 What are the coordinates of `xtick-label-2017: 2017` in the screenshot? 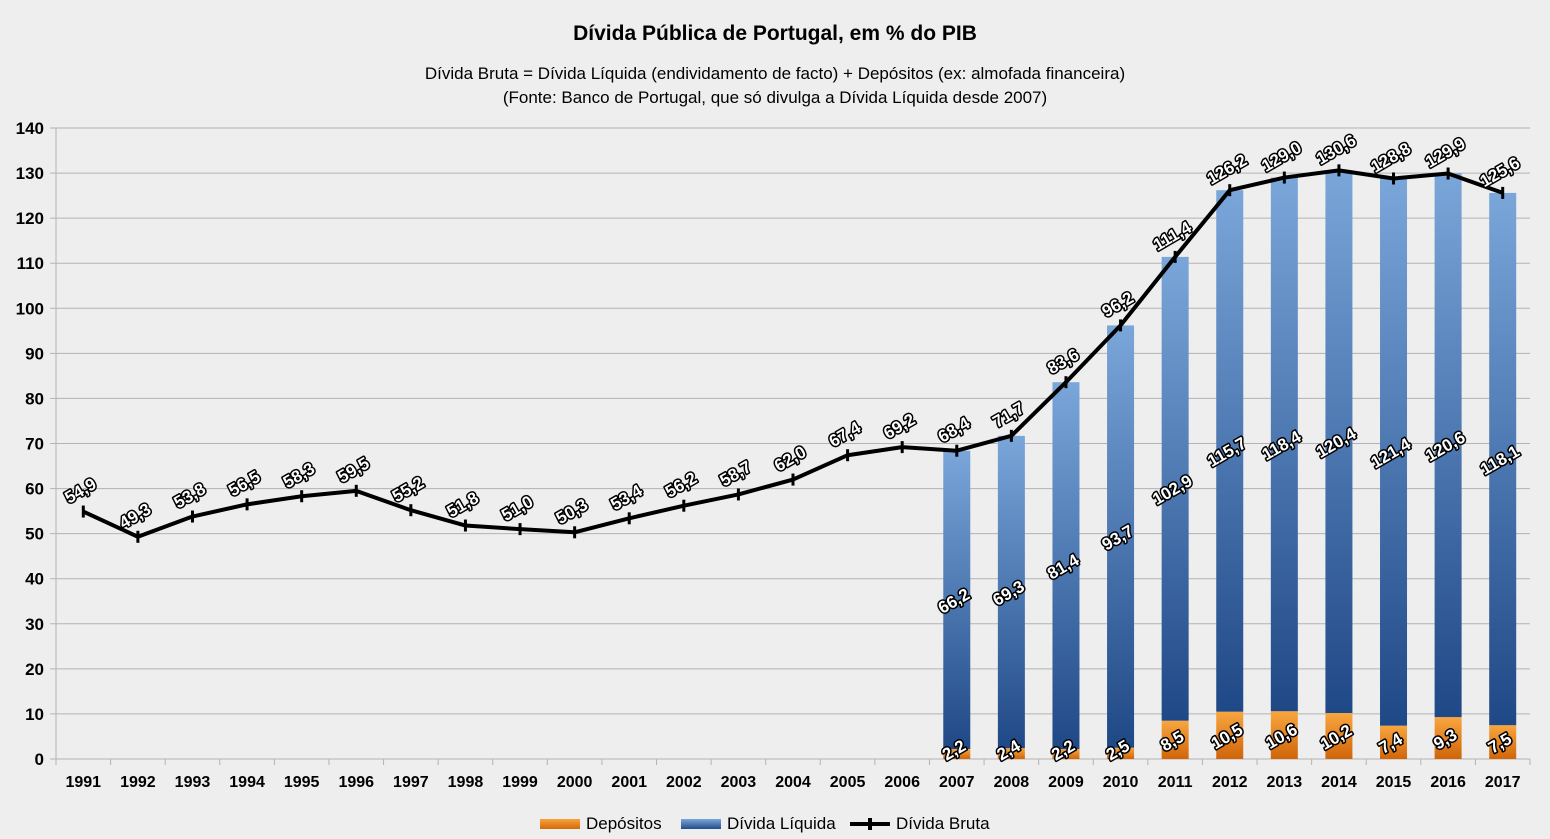 It's located at (1503, 782).